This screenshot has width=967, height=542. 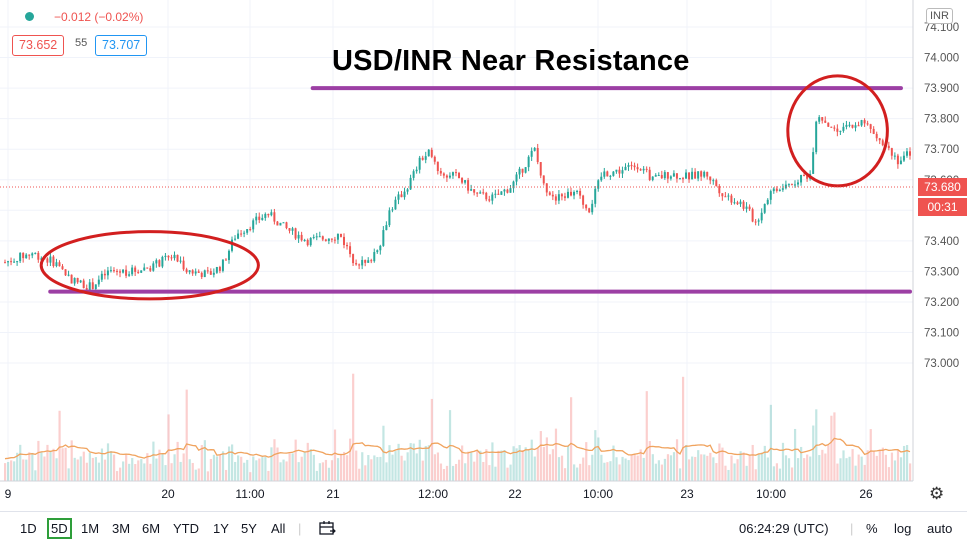 What do you see at coordinates (278, 528) in the screenshot?
I see `tf-all-button: All` at bounding box center [278, 528].